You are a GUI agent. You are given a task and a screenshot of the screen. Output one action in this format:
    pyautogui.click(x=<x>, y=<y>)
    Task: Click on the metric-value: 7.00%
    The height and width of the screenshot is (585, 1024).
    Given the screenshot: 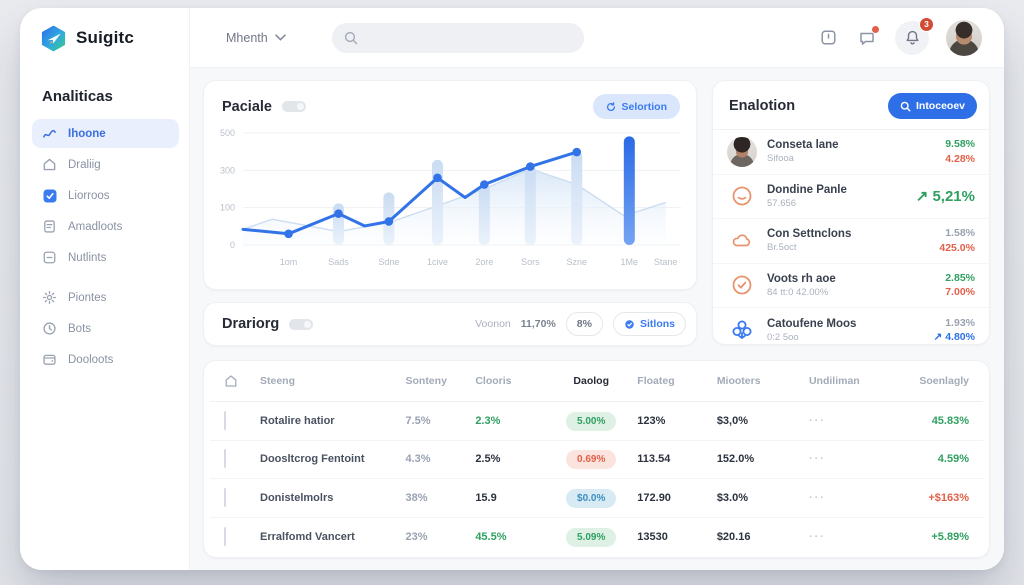 What is the action you would take?
    pyautogui.click(x=960, y=292)
    